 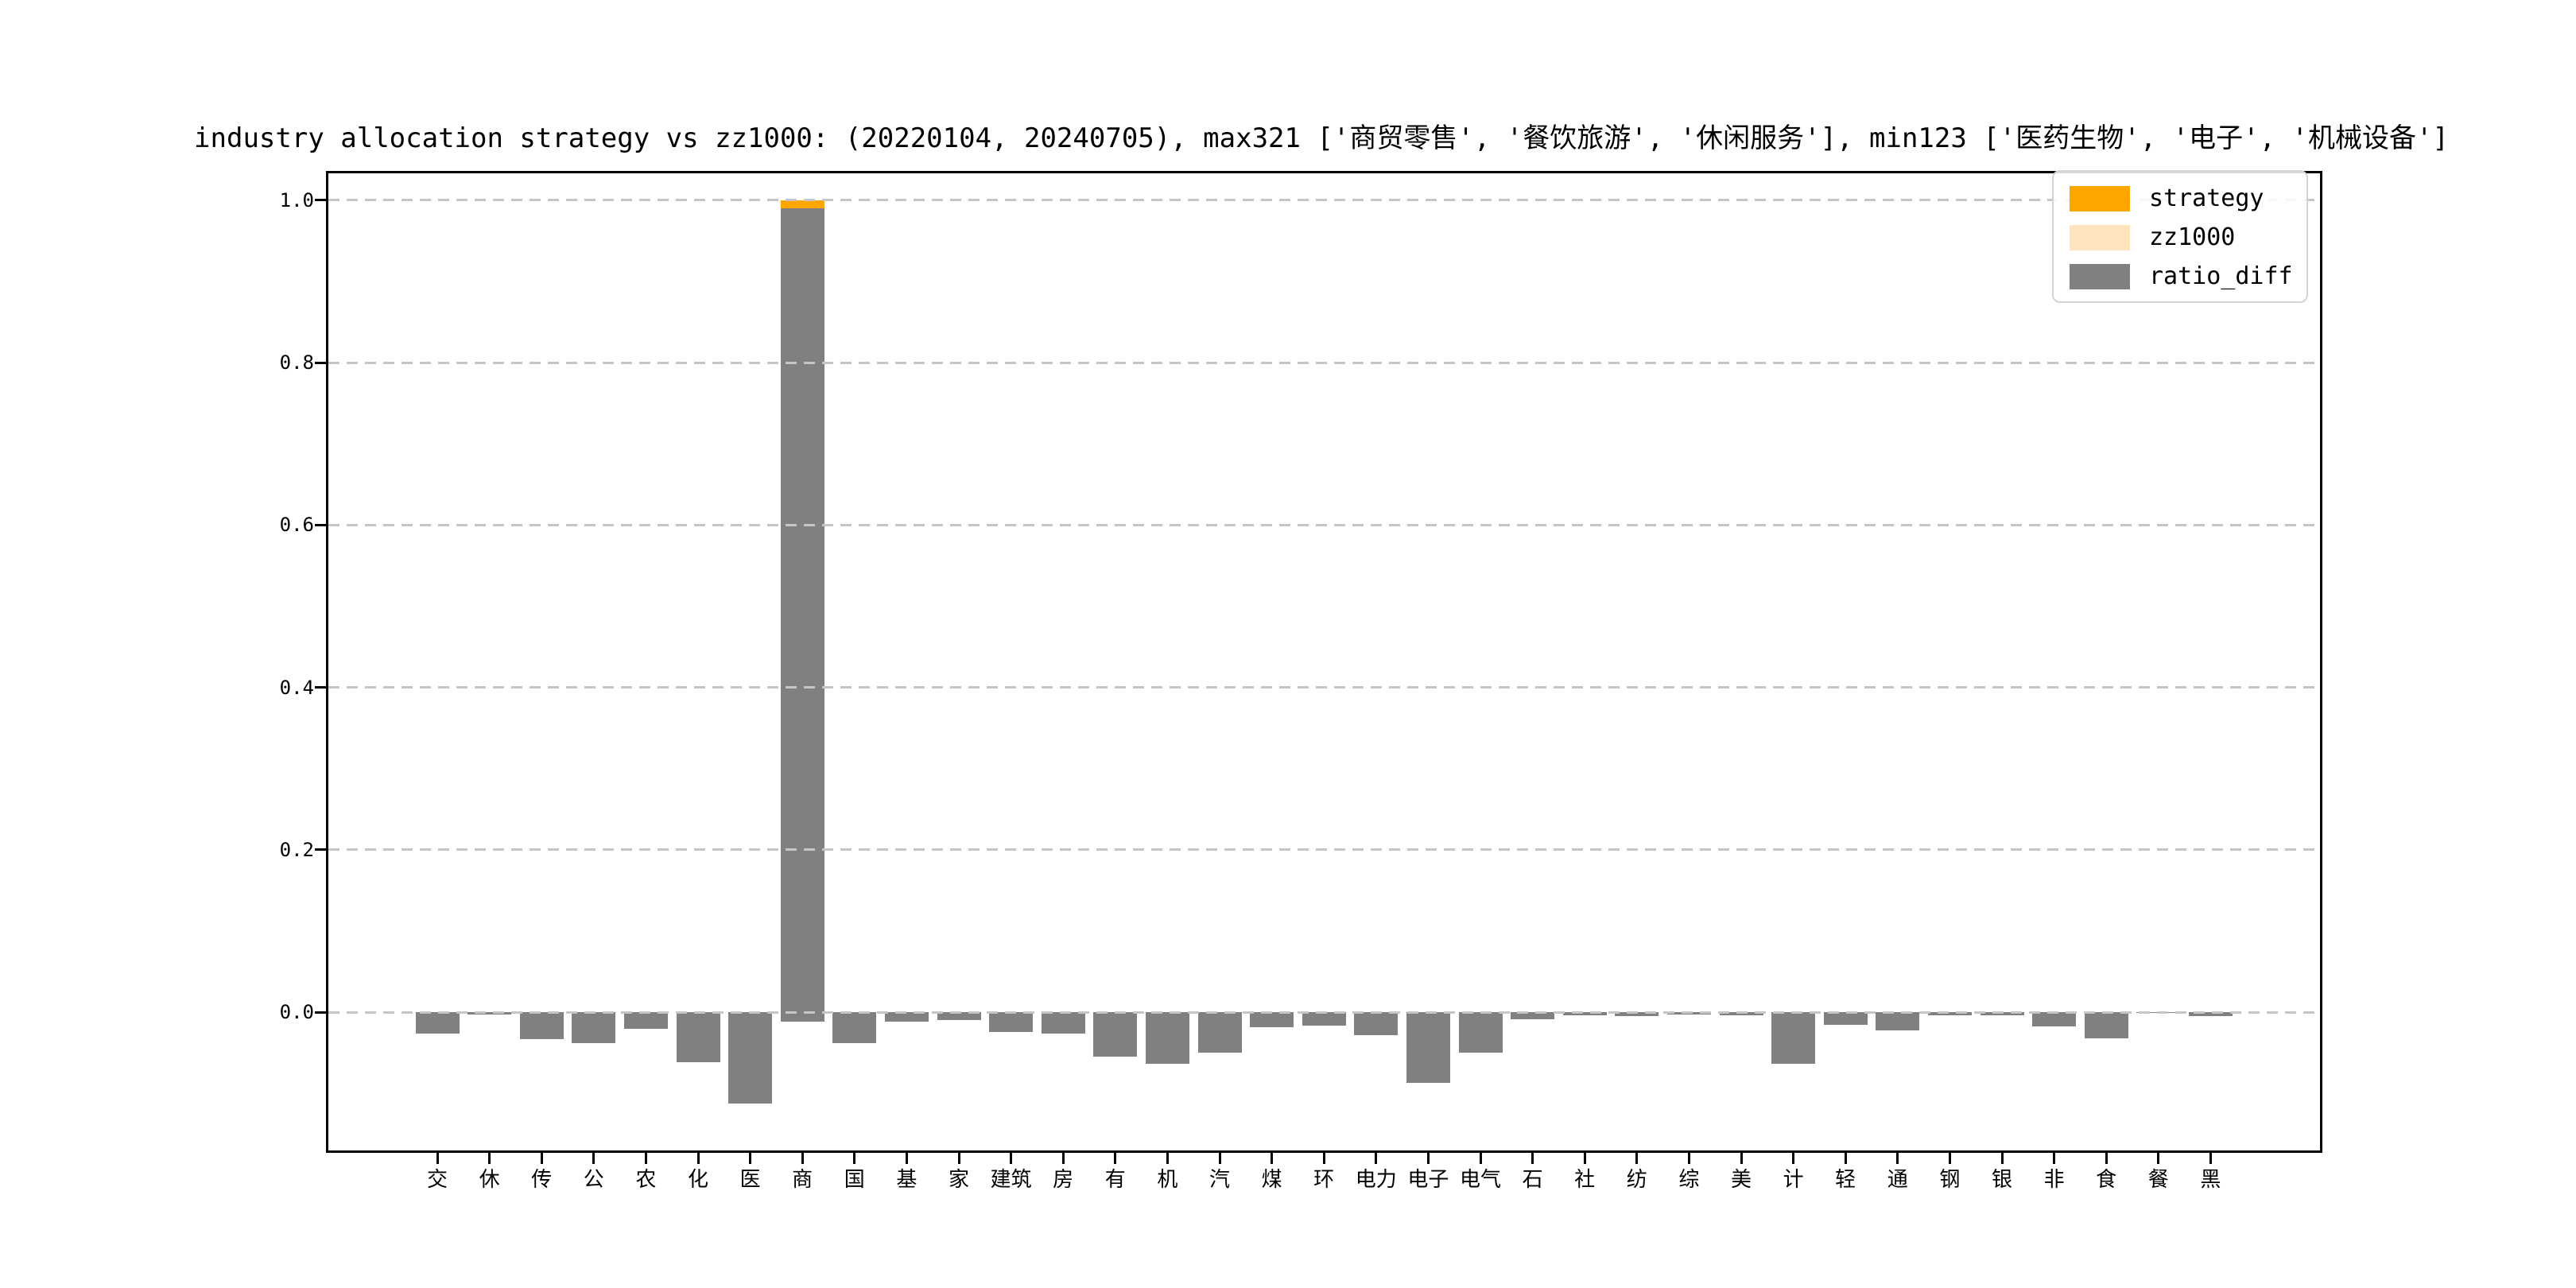 I want to click on ratio_diff-bar-房, so click(x=1063, y=1023).